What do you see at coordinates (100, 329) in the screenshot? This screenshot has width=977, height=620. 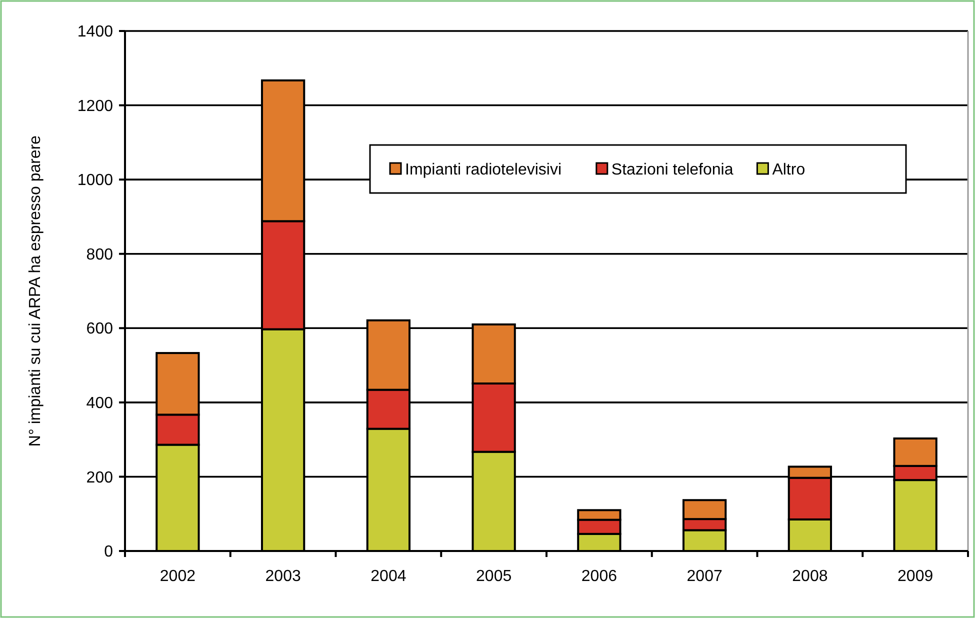 I see `y-tick-label: 600` at bounding box center [100, 329].